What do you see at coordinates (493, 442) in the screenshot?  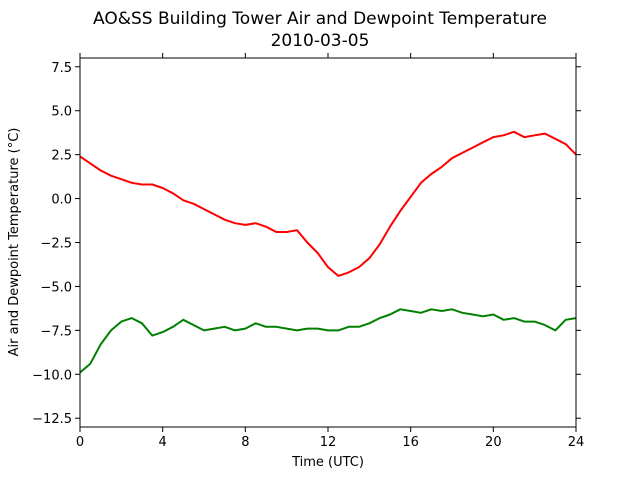 I see `x-tick-label: 20` at bounding box center [493, 442].